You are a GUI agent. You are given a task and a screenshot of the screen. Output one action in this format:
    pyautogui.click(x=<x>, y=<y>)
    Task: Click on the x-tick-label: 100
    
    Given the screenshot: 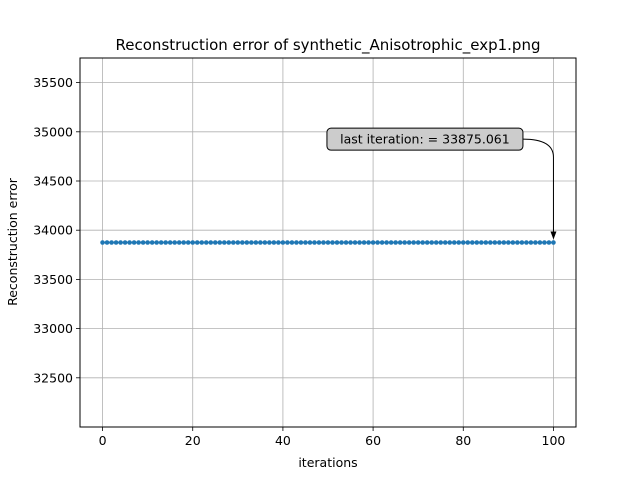 What is the action you would take?
    pyautogui.click(x=554, y=440)
    